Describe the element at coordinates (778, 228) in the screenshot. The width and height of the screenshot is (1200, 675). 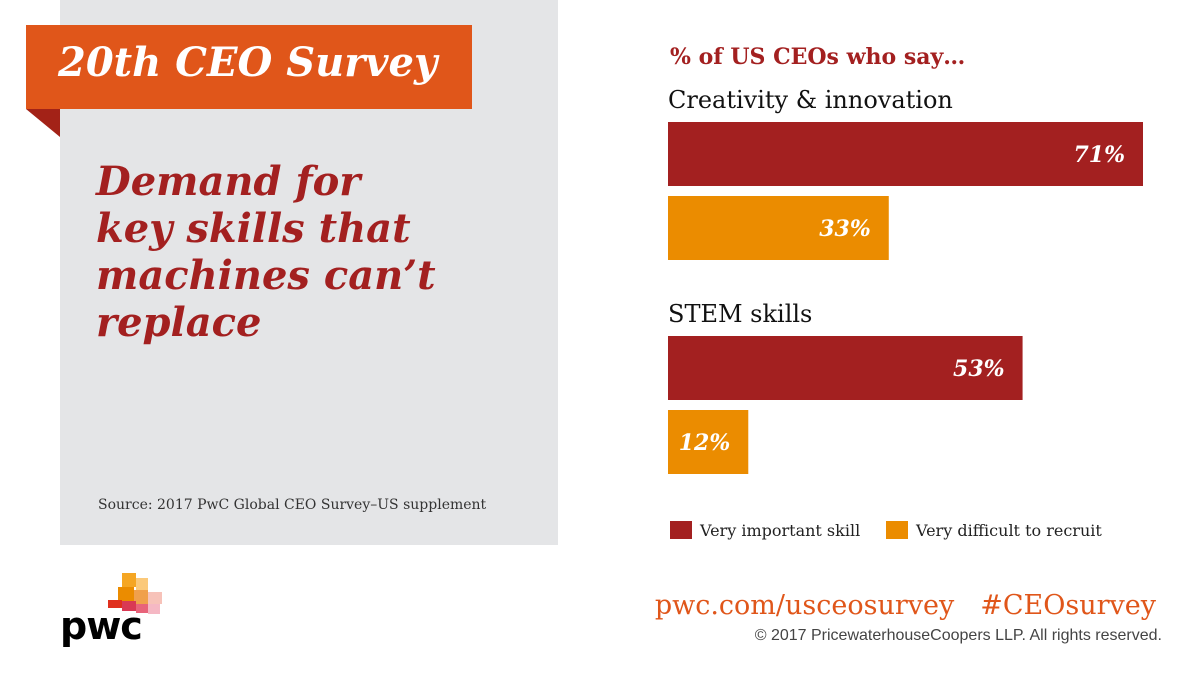
I see `bar-creativity-difficult` at that location.